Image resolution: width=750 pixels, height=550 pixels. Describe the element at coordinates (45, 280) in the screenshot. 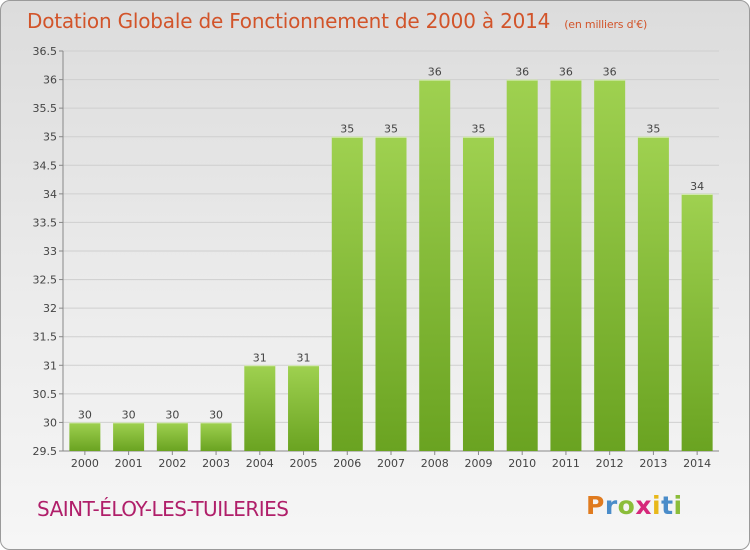

I see `y-tick-label: 32.5` at that location.